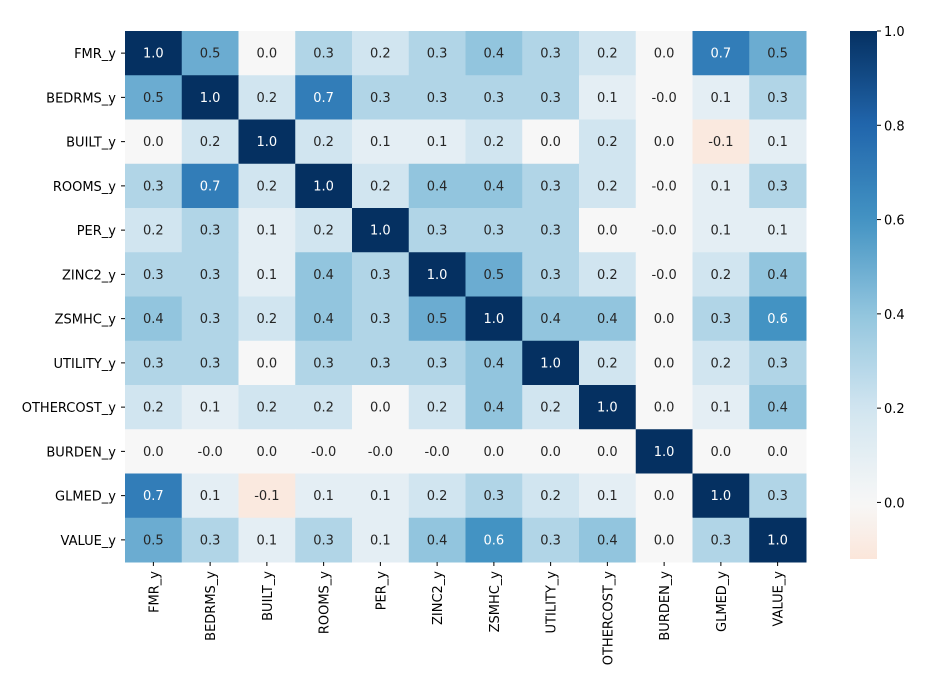 The image size is (940, 694). Describe the element at coordinates (325, 602) in the screenshot. I see `x-tick-label: ROOMS_y` at that location.